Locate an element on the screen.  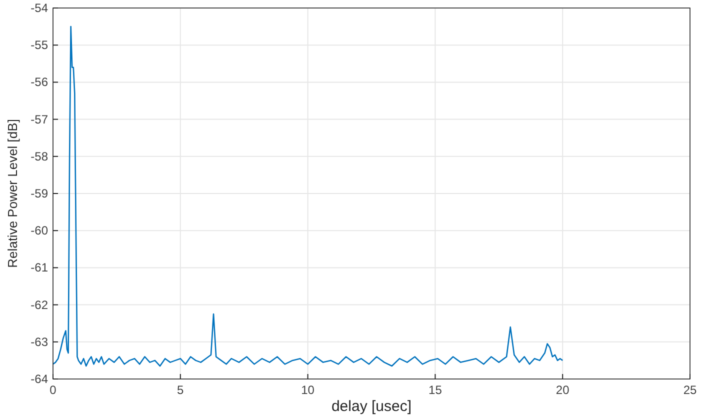
x-axis-title: delay [usec] is located at coordinates (371, 406).